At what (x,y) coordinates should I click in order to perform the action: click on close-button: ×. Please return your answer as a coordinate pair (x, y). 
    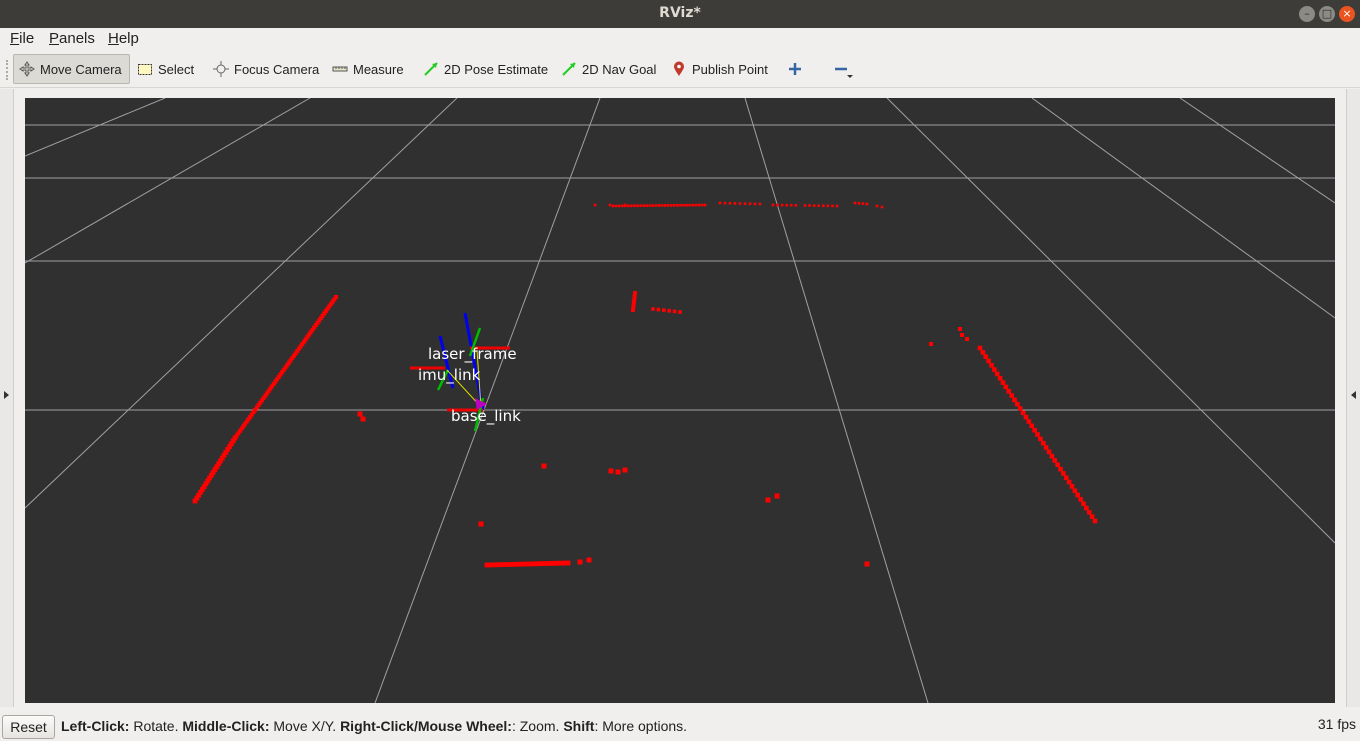
    Looking at the image, I should click on (1347, 14).